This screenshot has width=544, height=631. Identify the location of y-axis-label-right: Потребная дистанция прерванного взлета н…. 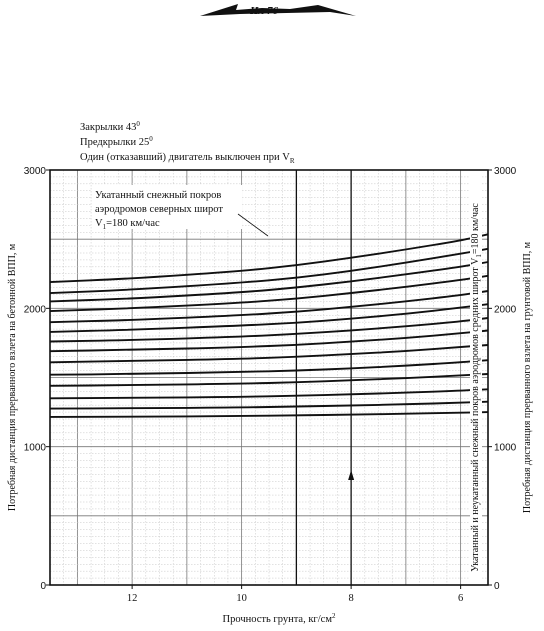
(527, 377).